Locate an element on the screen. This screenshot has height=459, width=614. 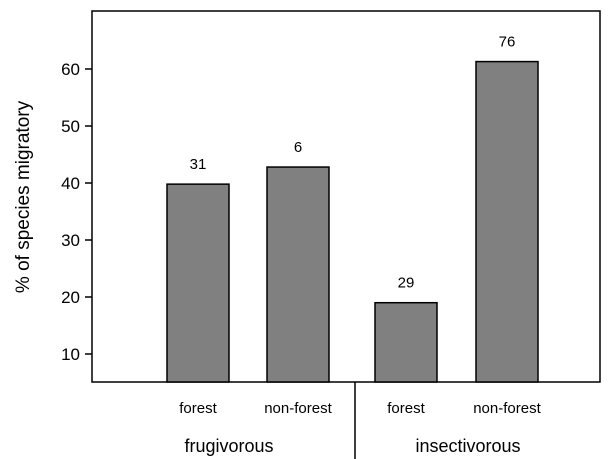
bar-frugivorous-forest is located at coordinates (198, 283).